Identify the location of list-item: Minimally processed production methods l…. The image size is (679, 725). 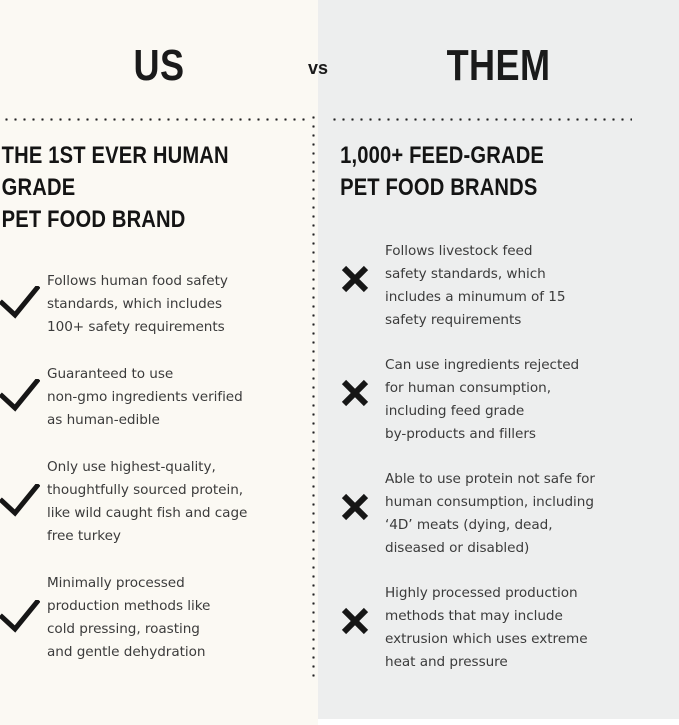
(156, 618).